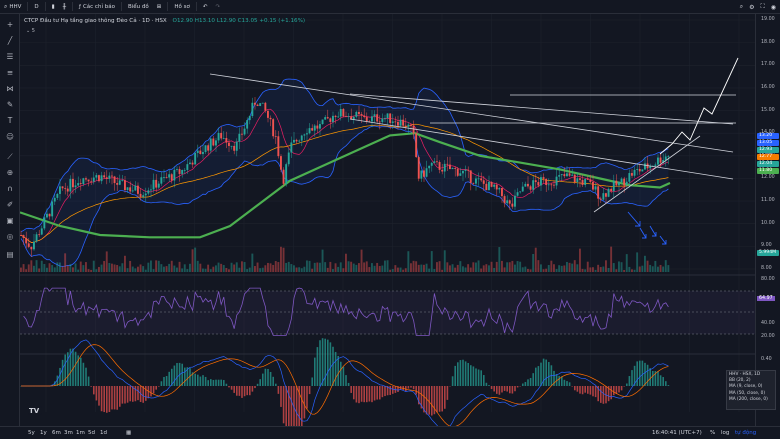 The image size is (780, 439). Describe the element at coordinates (713, 433) in the screenshot. I see `percent-toggle: %` at that location.